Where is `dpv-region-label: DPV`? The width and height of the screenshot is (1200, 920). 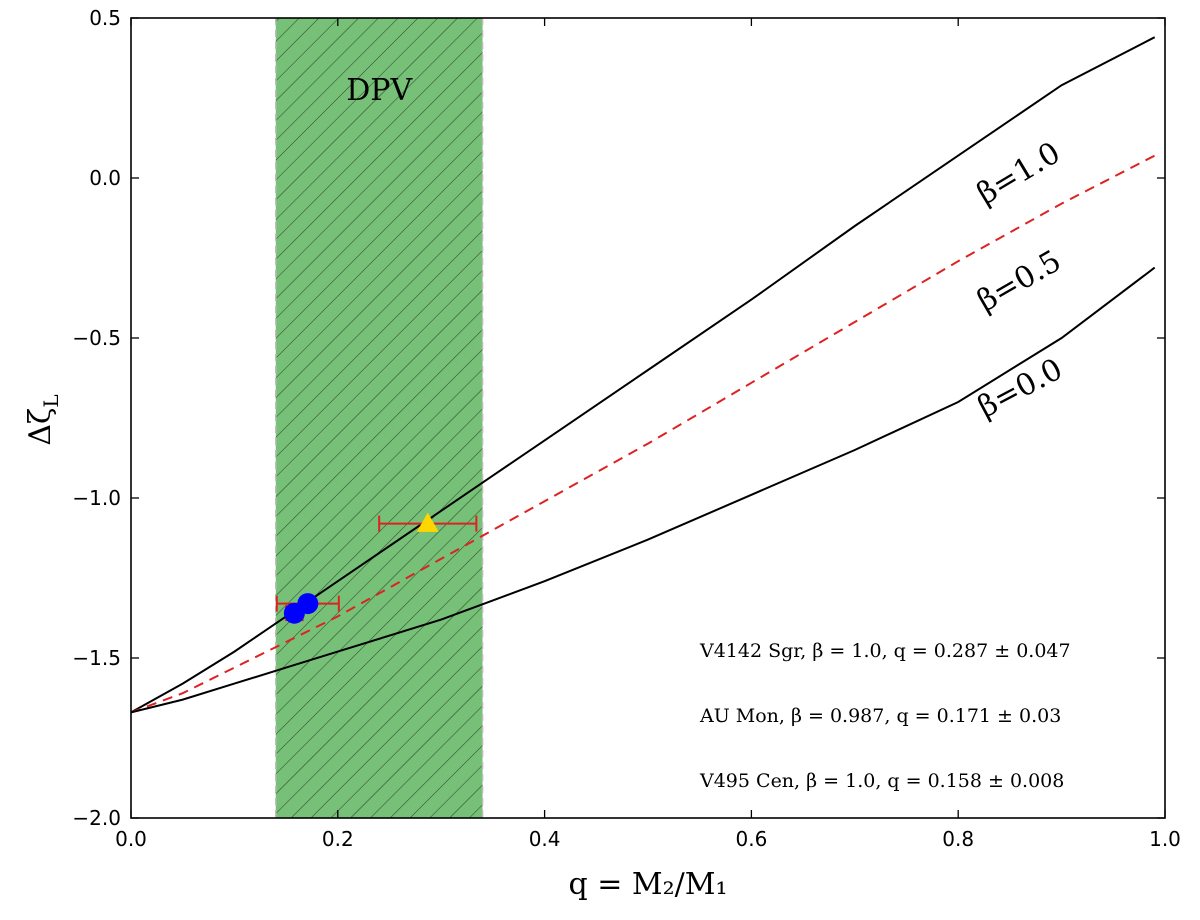
dpv-region-label: DPV is located at coordinates (379, 90).